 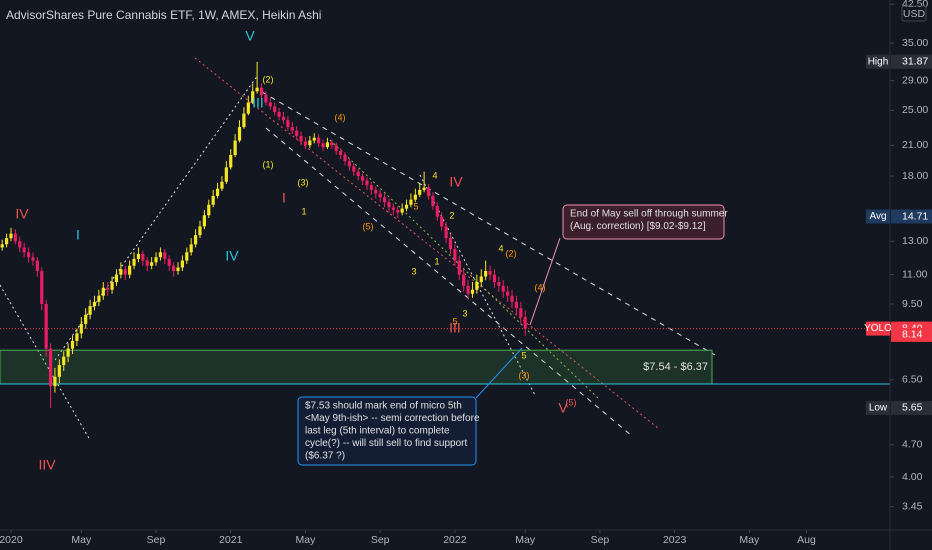 What do you see at coordinates (436, 261) in the screenshot?
I see `wave-label: 1` at bounding box center [436, 261].